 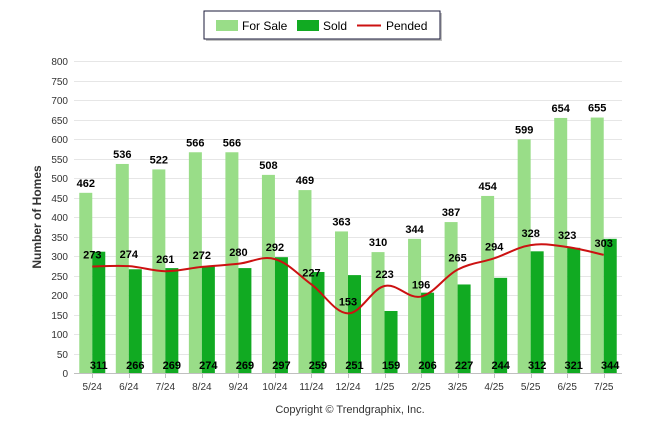 What do you see at coordinates (59, 199) in the screenshot?
I see `y-tick-label: 450` at bounding box center [59, 199].